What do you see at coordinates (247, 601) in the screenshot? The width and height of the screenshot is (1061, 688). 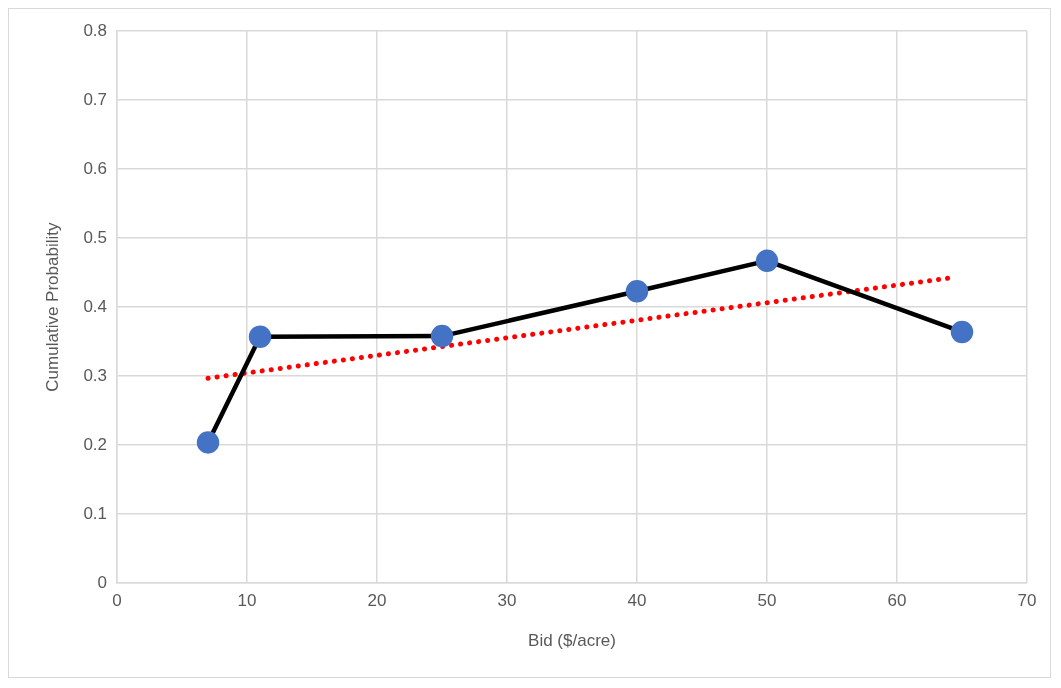 I see `x-tick-label: 10` at bounding box center [247, 601].